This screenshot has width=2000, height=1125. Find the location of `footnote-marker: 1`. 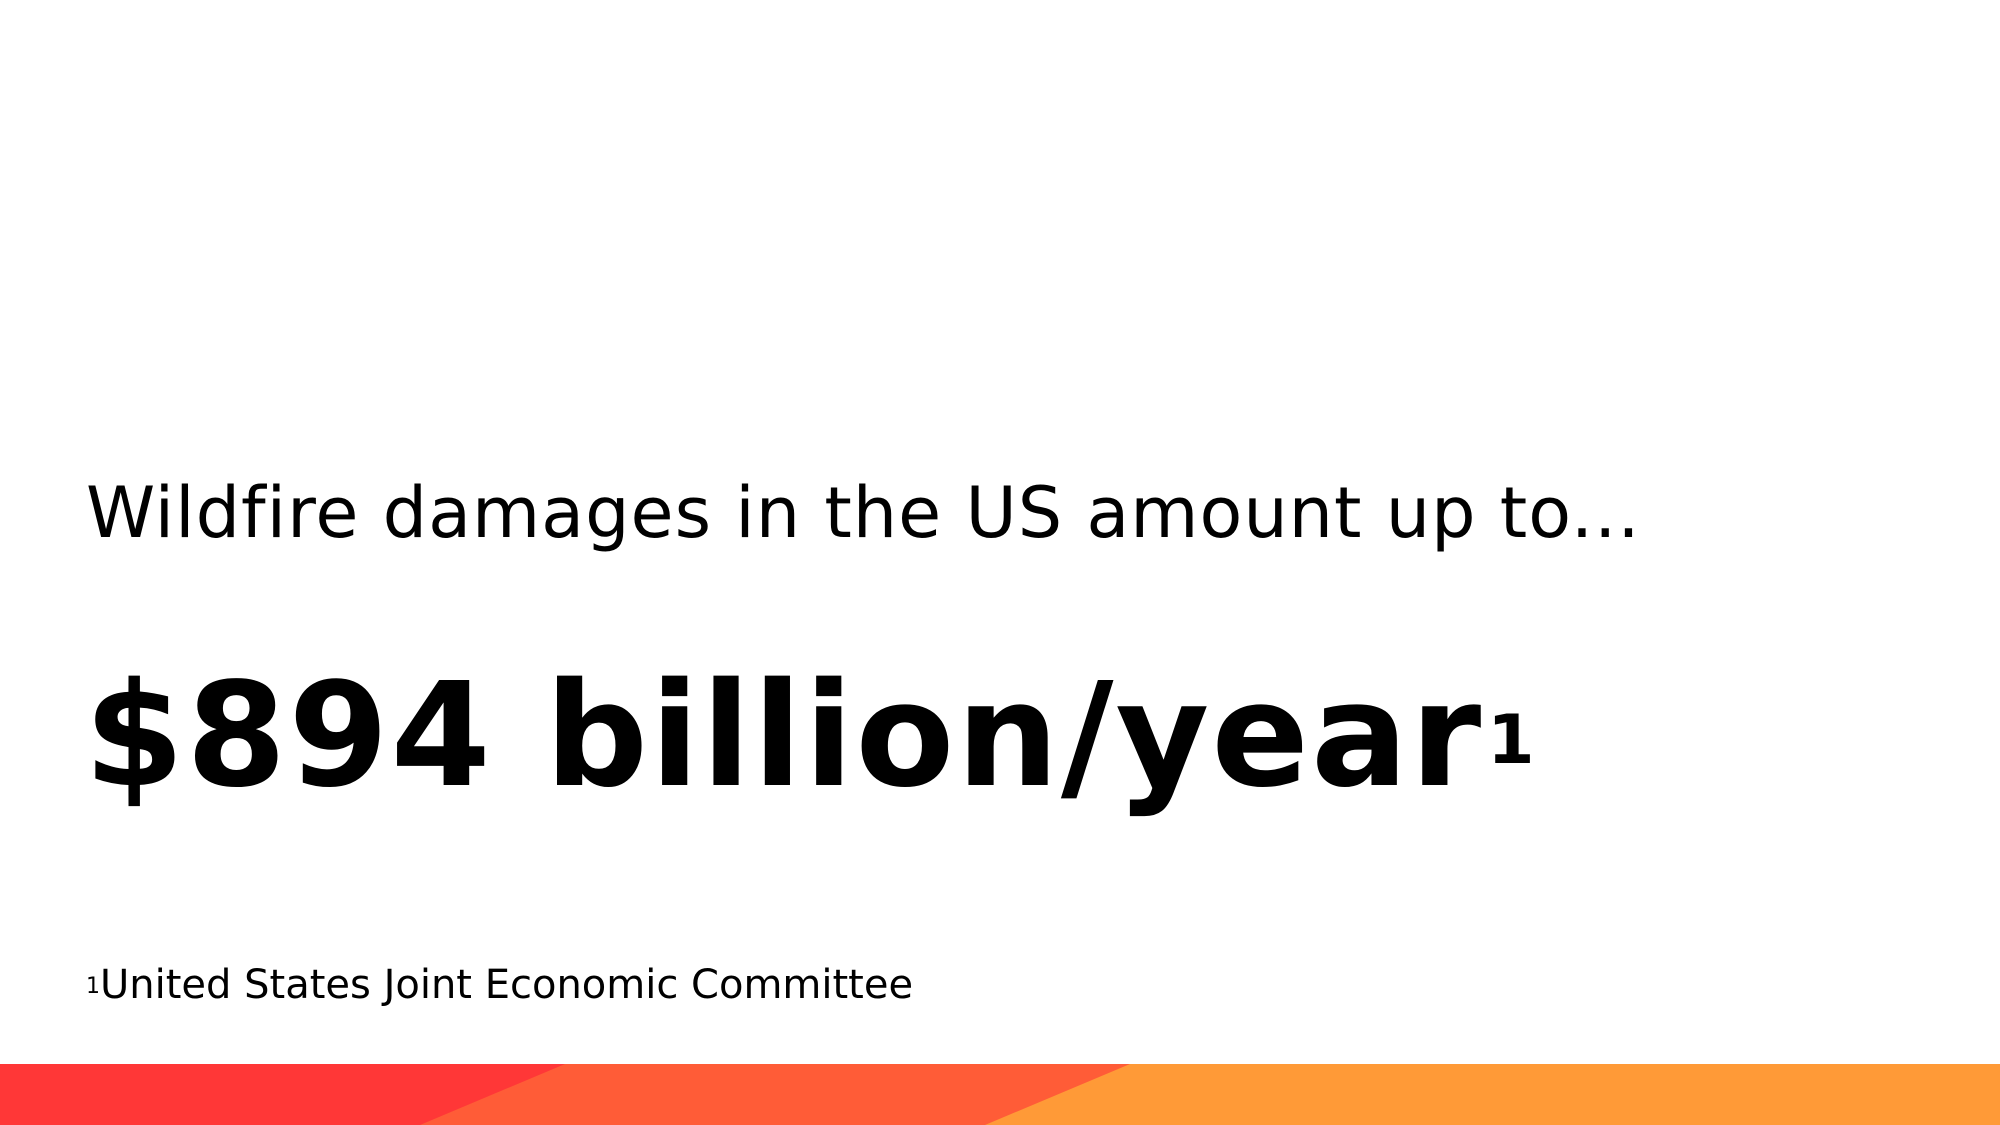

footnote-marker: 1 is located at coordinates (93, 986).